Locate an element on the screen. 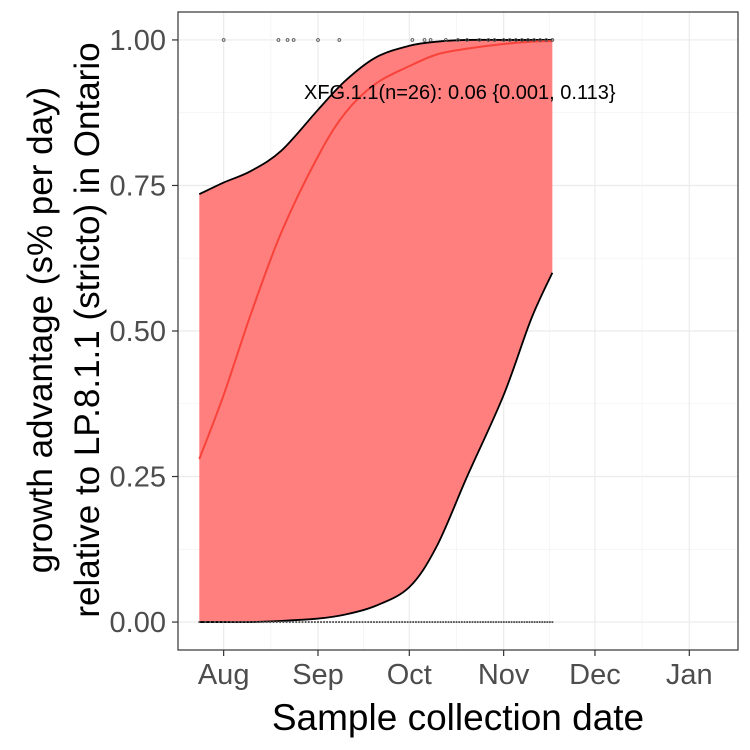  x-tick-label: Jan is located at coordinates (689, 675).